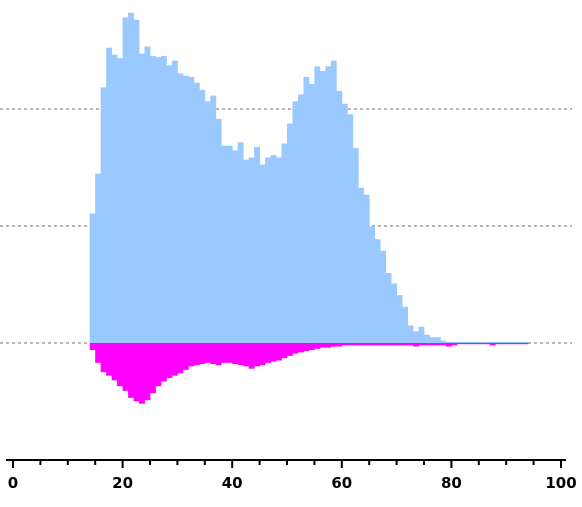 Image resolution: width=582 pixels, height=507 pixels. What do you see at coordinates (291, 475) in the screenshot?
I see `x-axis: 0 20 40 60 80 100` at bounding box center [291, 475].